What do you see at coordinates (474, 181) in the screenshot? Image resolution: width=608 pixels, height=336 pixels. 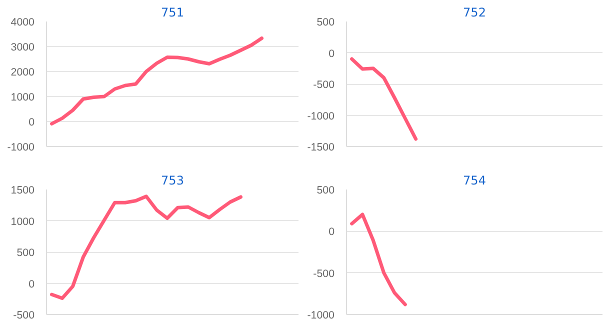 I see `chart-title: 754` at bounding box center [474, 181].